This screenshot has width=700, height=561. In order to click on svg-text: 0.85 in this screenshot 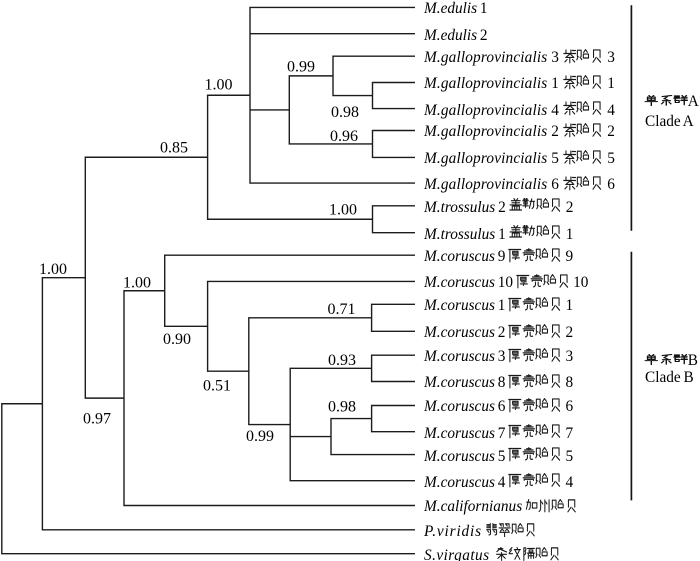, I will do `click(174, 148)`.